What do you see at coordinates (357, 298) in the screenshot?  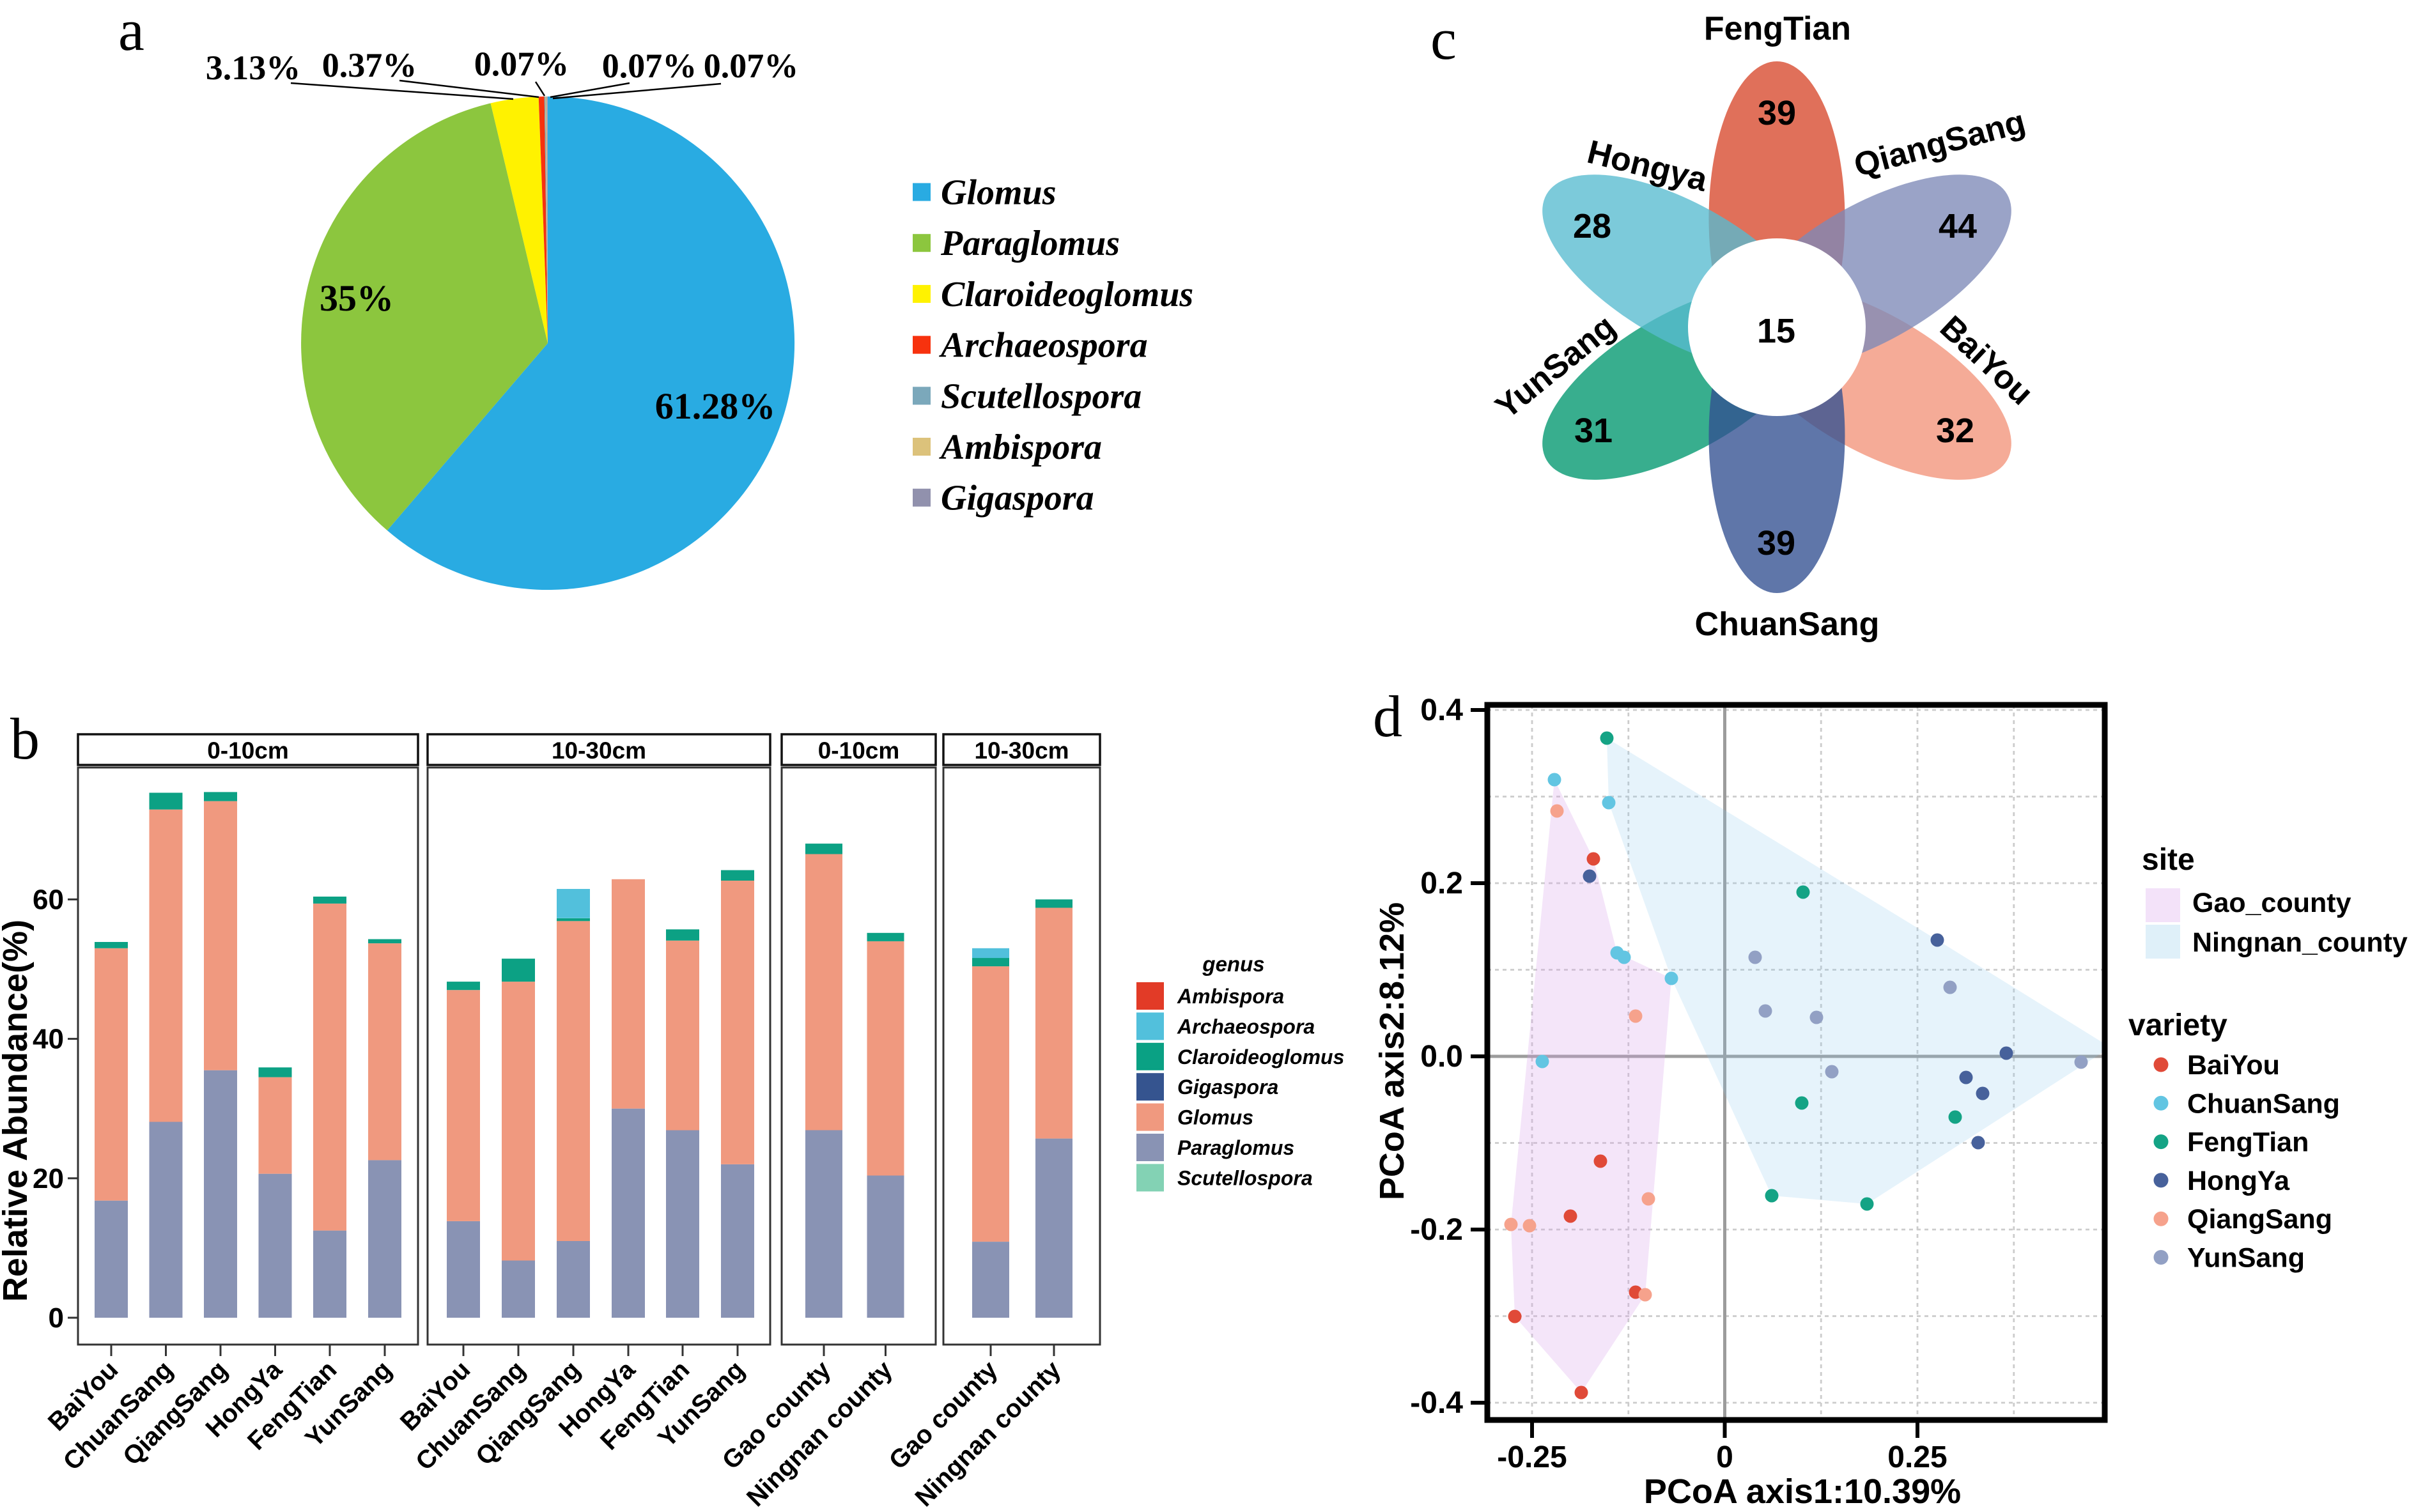 I see `svg-text: 35%` at bounding box center [357, 298].